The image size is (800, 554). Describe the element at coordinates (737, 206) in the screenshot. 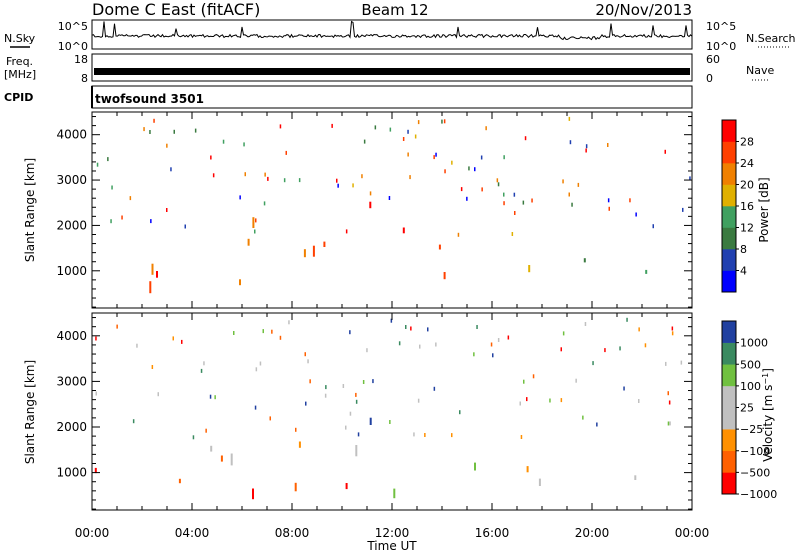

I see `power-colorbar: 4 8 12 16 20 24 28` at that location.